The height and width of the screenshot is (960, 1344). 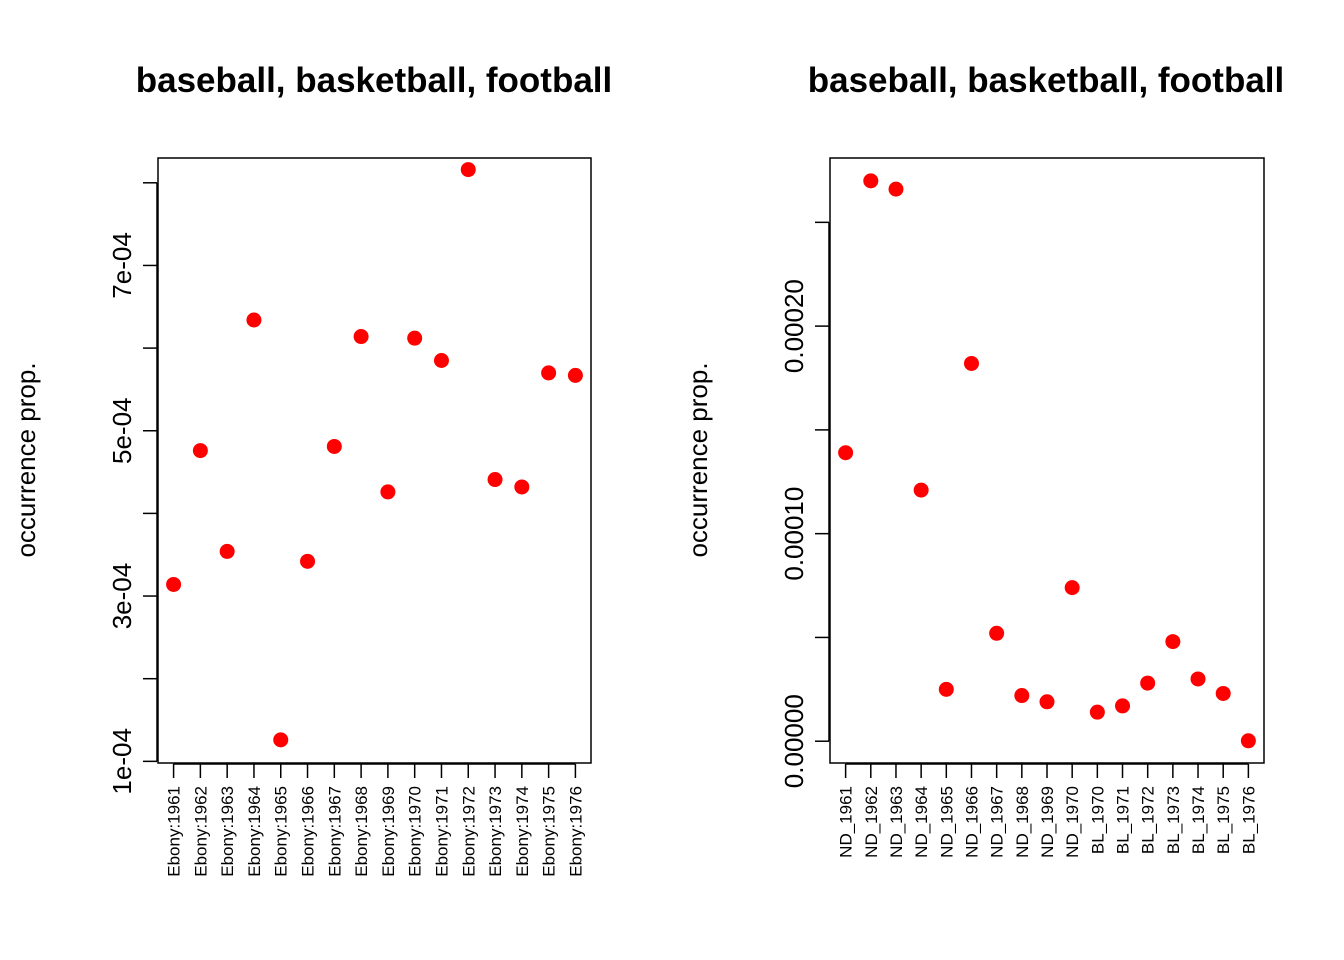 What do you see at coordinates (971, 822) in the screenshot?
I see `x-tick-label: ND_1966` at bounding box center [971, 822].